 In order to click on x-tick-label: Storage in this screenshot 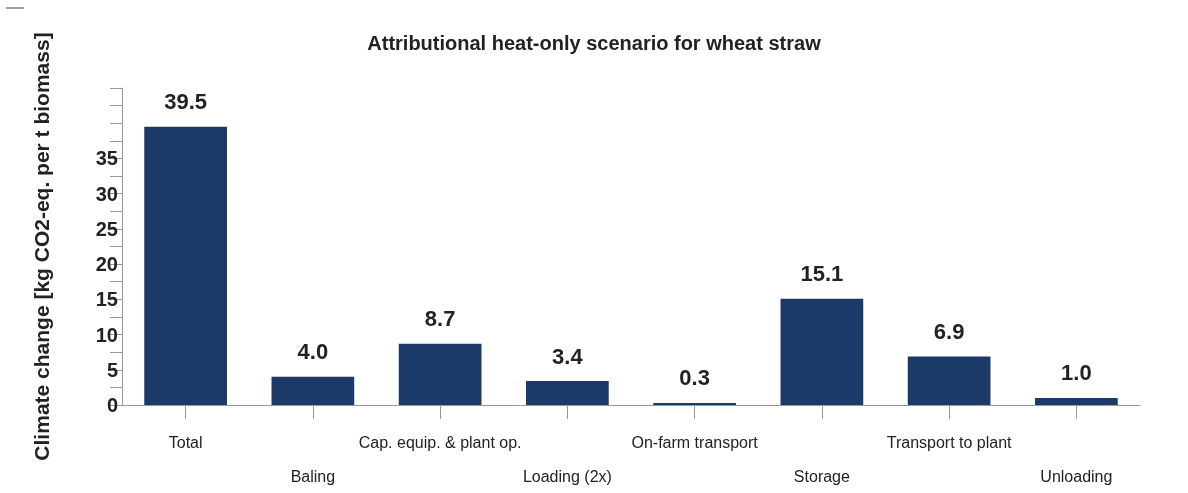, I will do `click(821, 476)`.